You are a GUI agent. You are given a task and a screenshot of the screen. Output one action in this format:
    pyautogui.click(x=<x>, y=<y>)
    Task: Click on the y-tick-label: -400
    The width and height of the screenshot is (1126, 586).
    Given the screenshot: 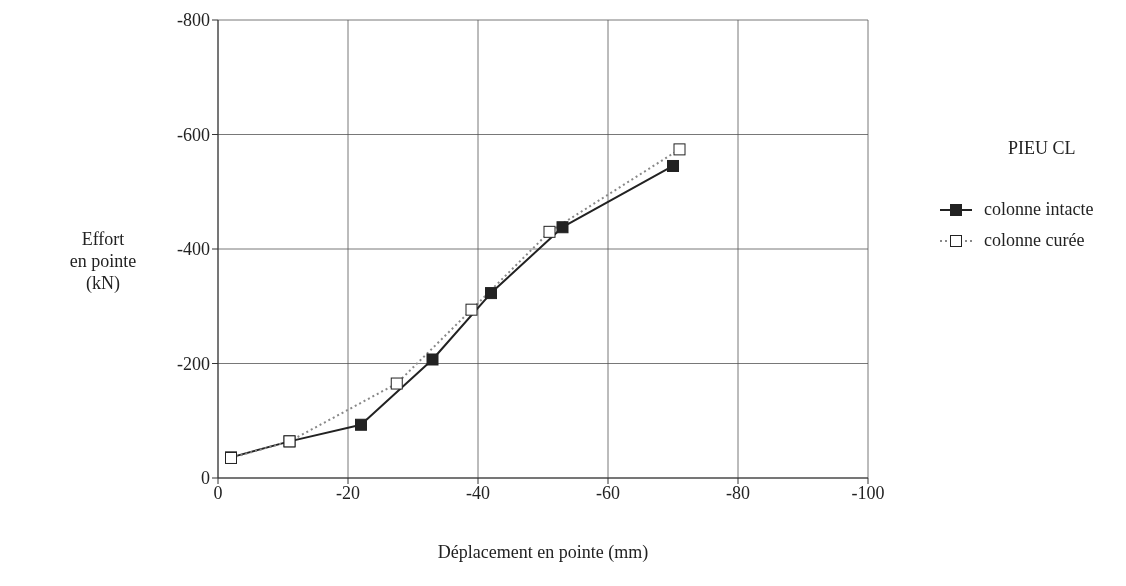 What is the action you would take?
    pyautogui.click(x=193, y=249)
    